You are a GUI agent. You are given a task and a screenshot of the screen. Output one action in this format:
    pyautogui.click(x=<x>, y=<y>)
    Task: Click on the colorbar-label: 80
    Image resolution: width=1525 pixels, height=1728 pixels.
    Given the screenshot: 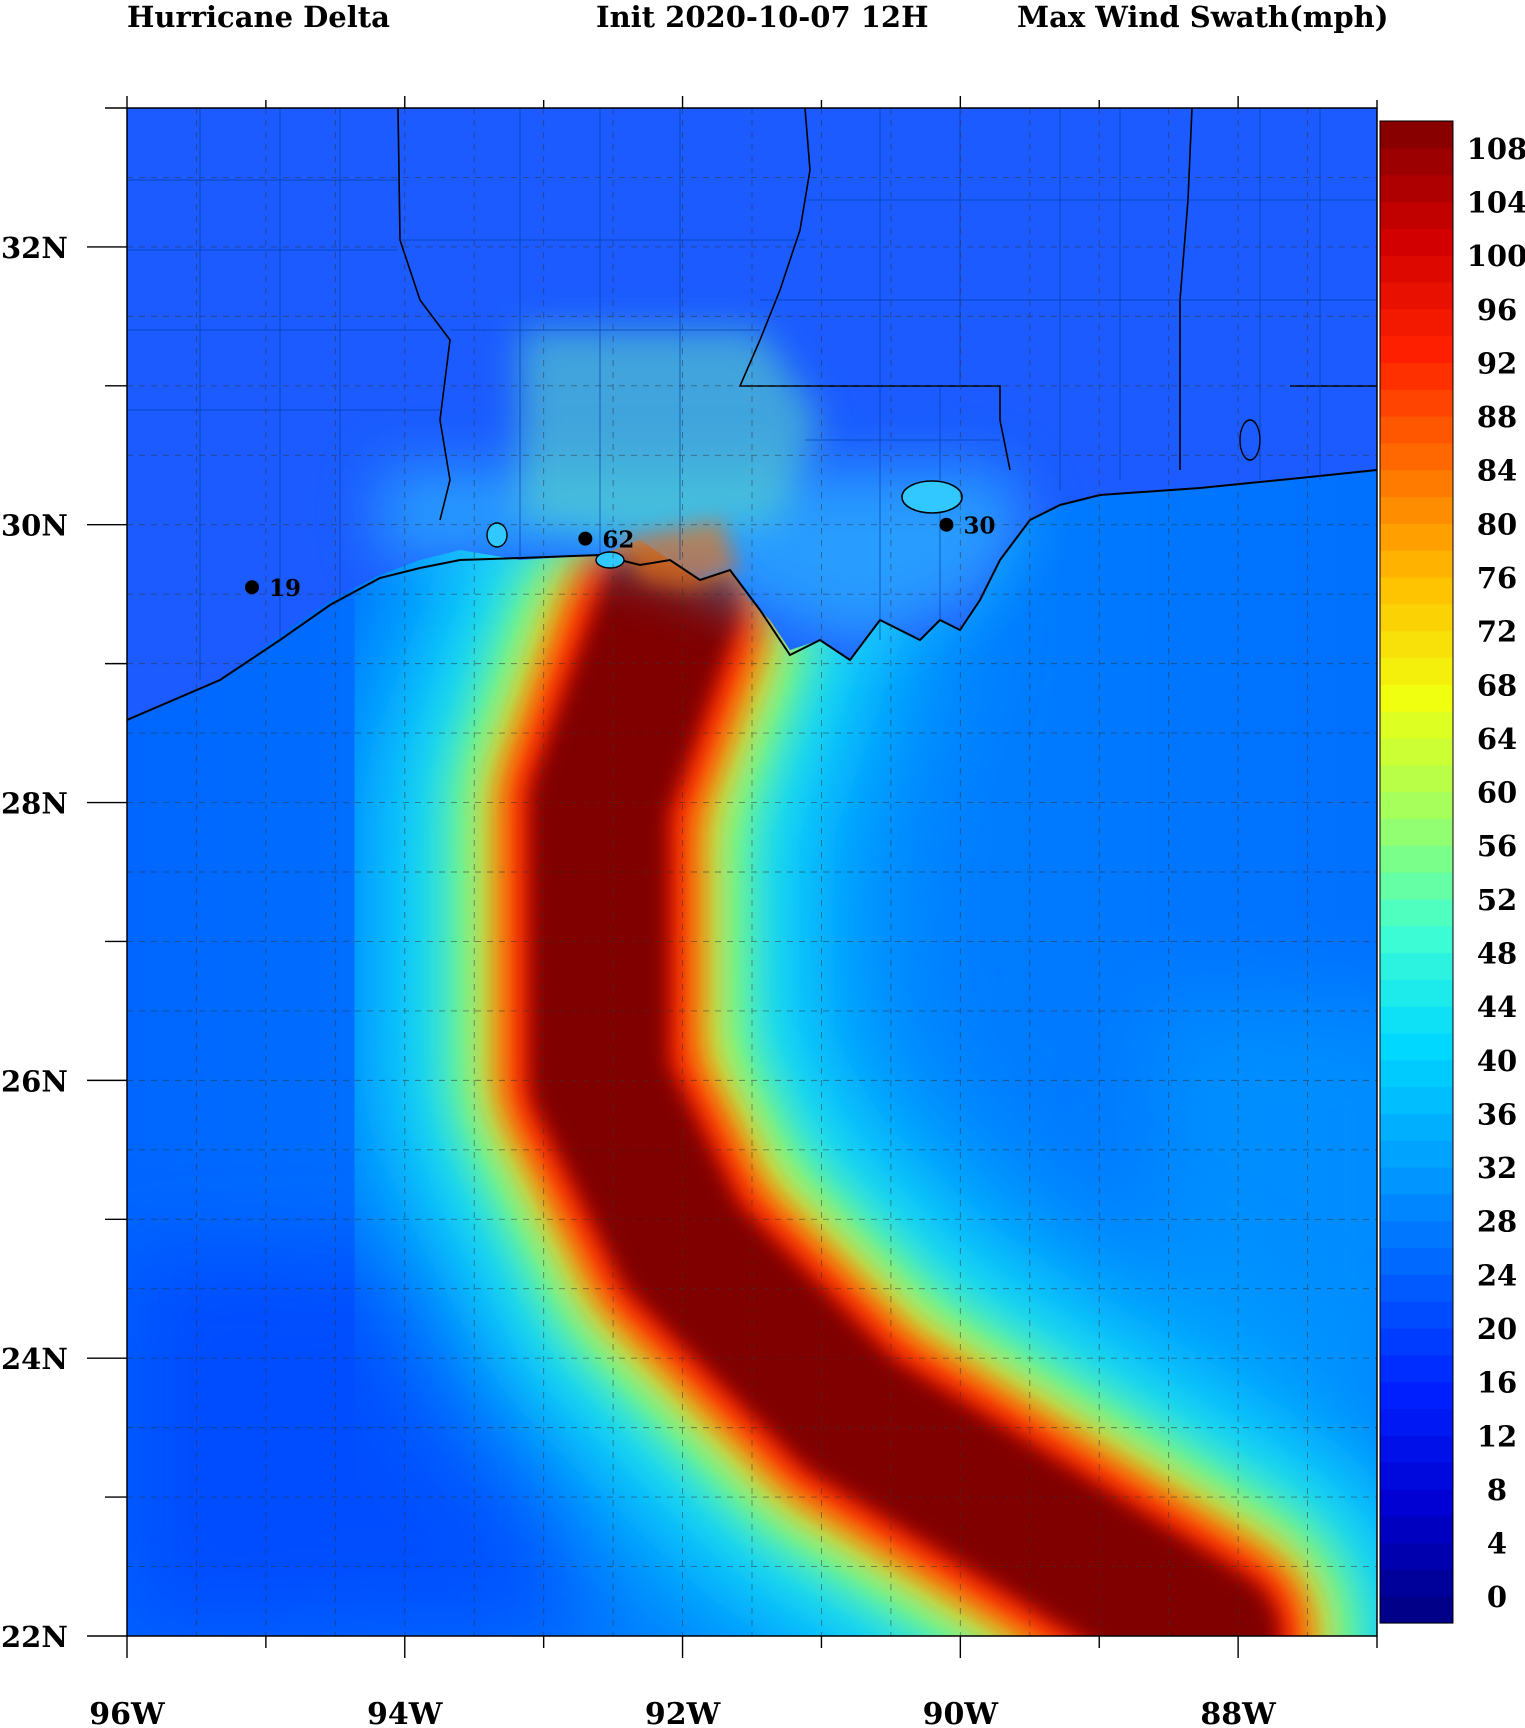 What is the action you would take?
    pyautogui.click(x=1497, y=524)
    